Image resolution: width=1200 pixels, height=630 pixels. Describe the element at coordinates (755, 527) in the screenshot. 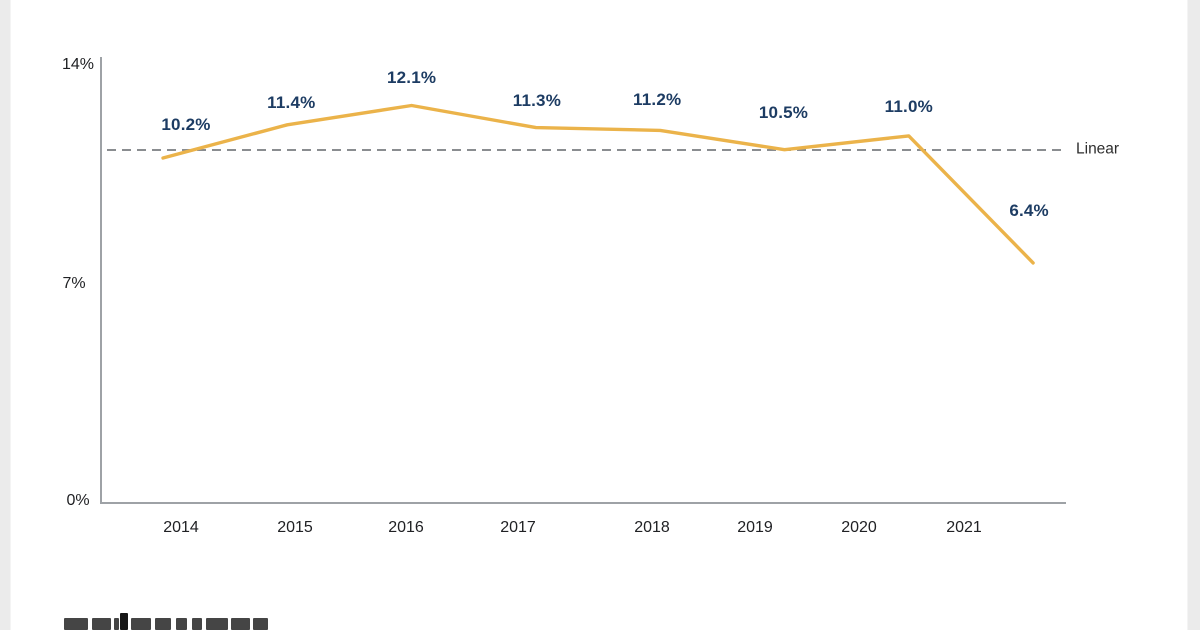

I see `x-tick-2019: 2019` at that location.